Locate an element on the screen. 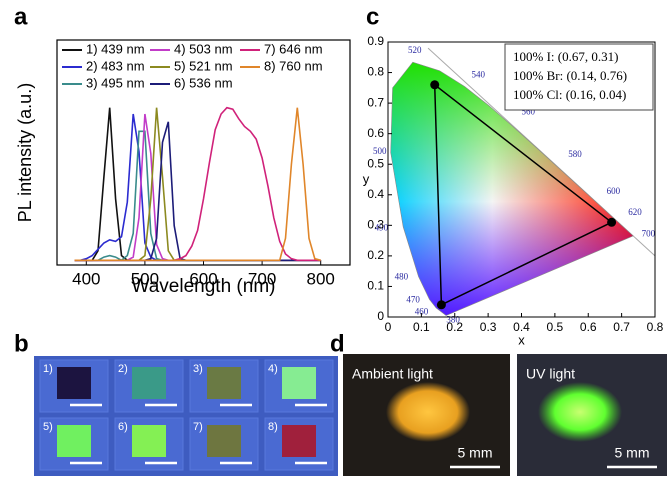 This screenshot has width=669, height=479. x-tick-label: 400 is located at coordinates (86, 278).